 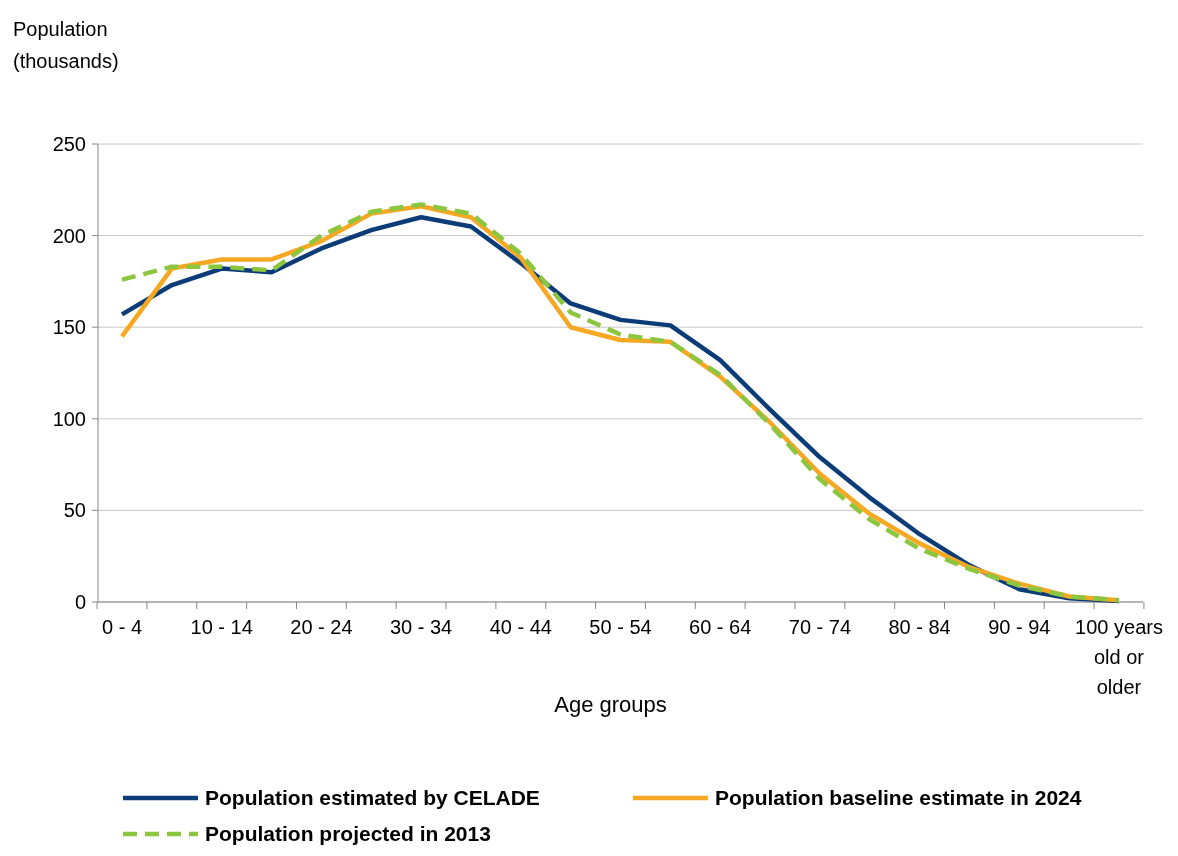 I want to click on x-tick-label: 40 - 44, so click(x=520, y=627).